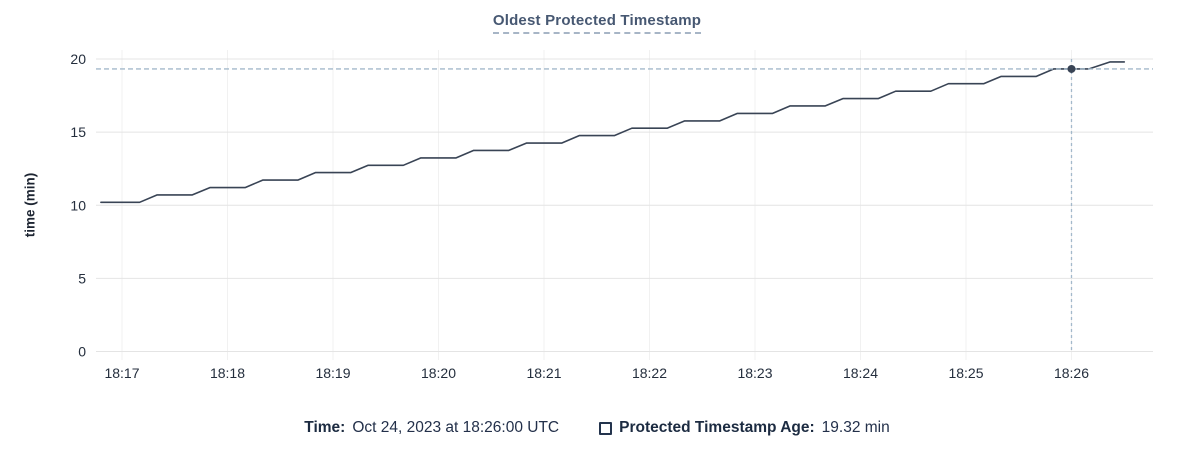 The image size is (1194, 466). Describe the element at coordinates (754, 373) in the screenshot. I see `x-tick-label: 18:23` at that location.